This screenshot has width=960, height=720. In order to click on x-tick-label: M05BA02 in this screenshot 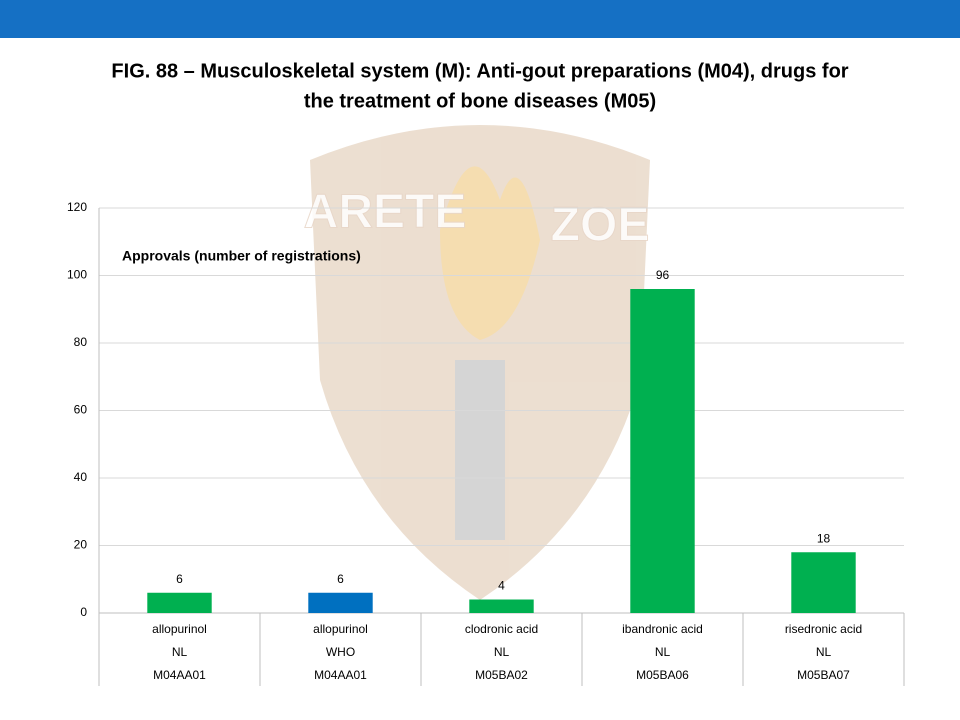, I will do `click(501, 675)`.